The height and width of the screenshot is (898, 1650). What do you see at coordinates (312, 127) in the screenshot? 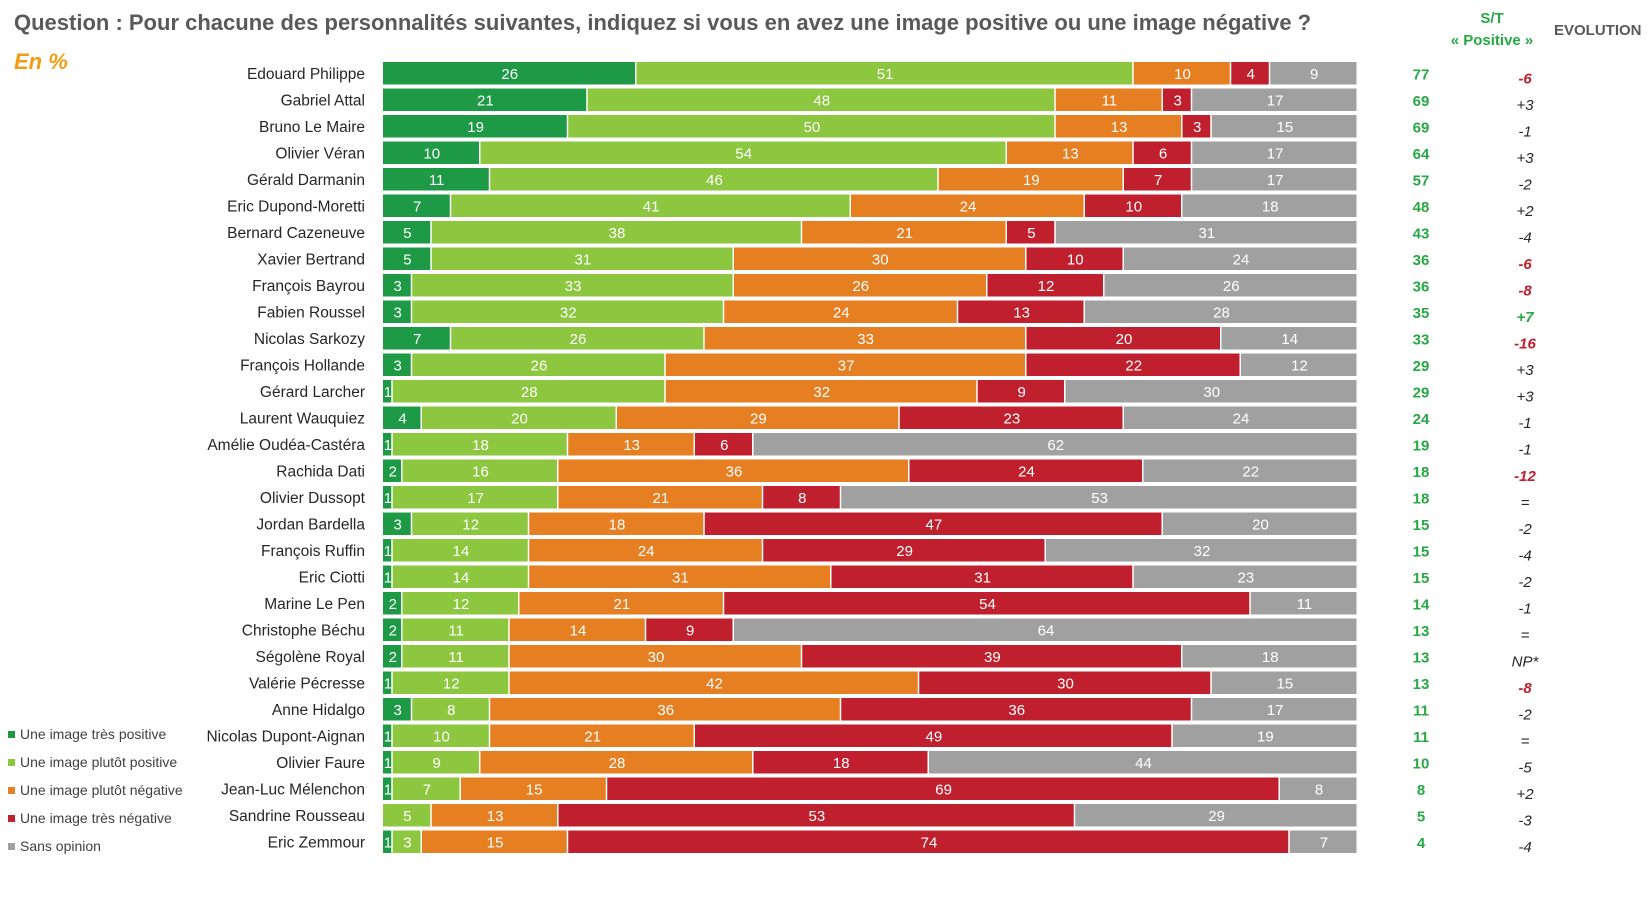
I see `category-label: Bruno Le Maire` at bounding box center [312, 127].